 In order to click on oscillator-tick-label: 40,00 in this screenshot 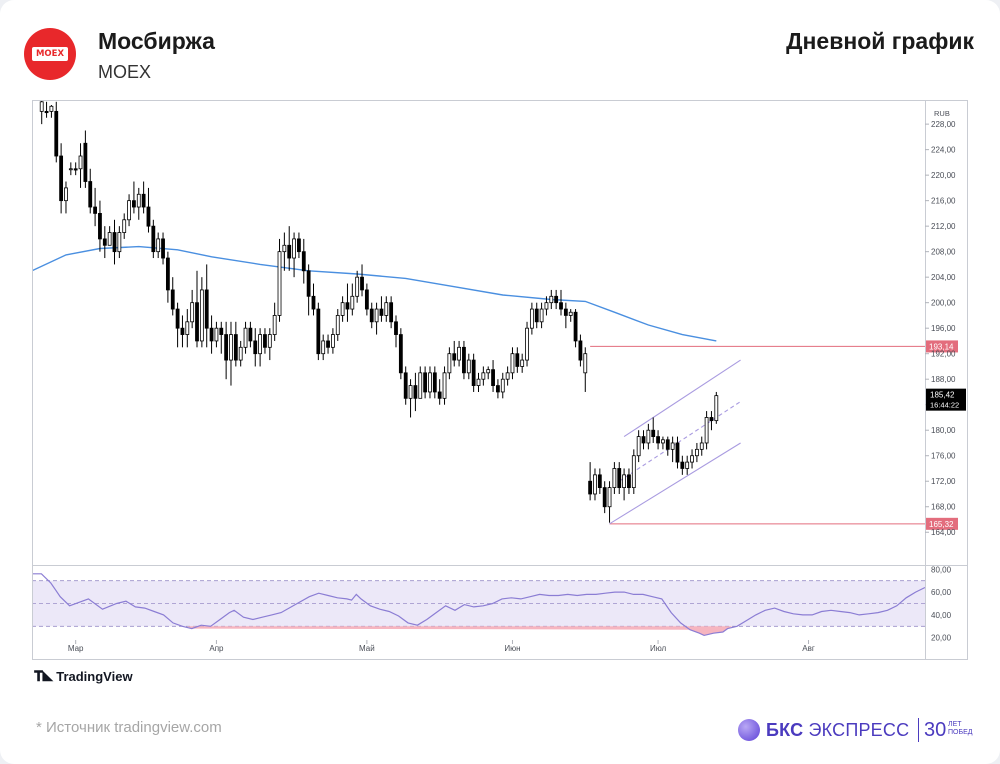, I will do `click(941, 615)`.